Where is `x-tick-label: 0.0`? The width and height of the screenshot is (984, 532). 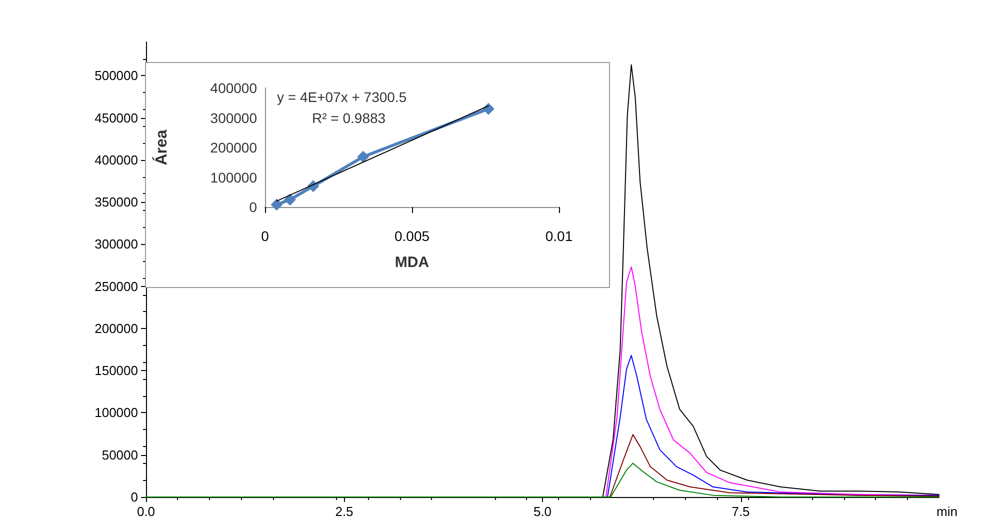
x-tick-label: 0.0 is located at coordinates (146, 511).